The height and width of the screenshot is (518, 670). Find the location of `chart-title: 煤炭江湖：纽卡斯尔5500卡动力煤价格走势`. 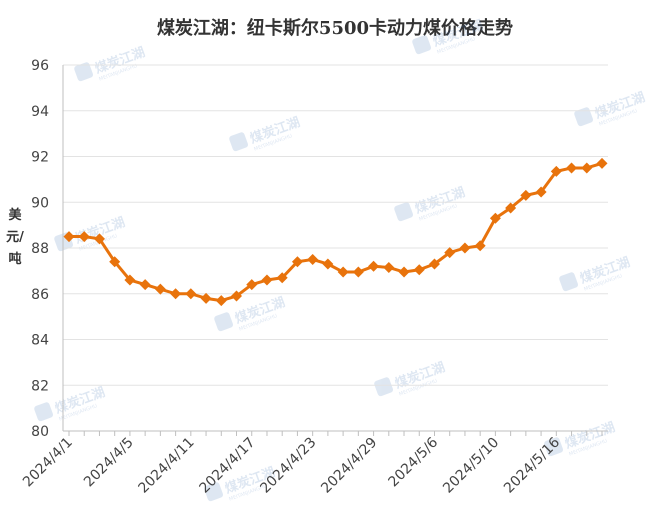

chart-title: 煤炭江湖：纽卡斯尔5500卡动力煤价格走势 is located at coordinates (335, 28).